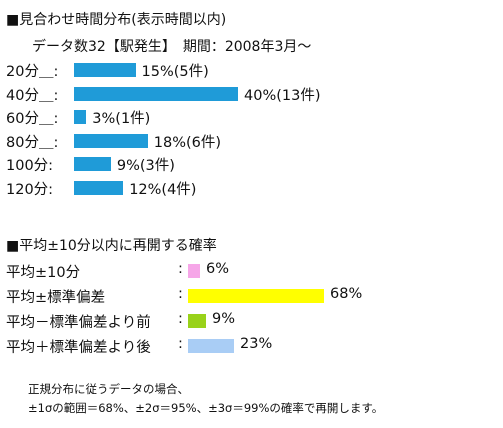  I want to click on note-line-1: 正規分布に従うデータの場合、, so click(108, 389).